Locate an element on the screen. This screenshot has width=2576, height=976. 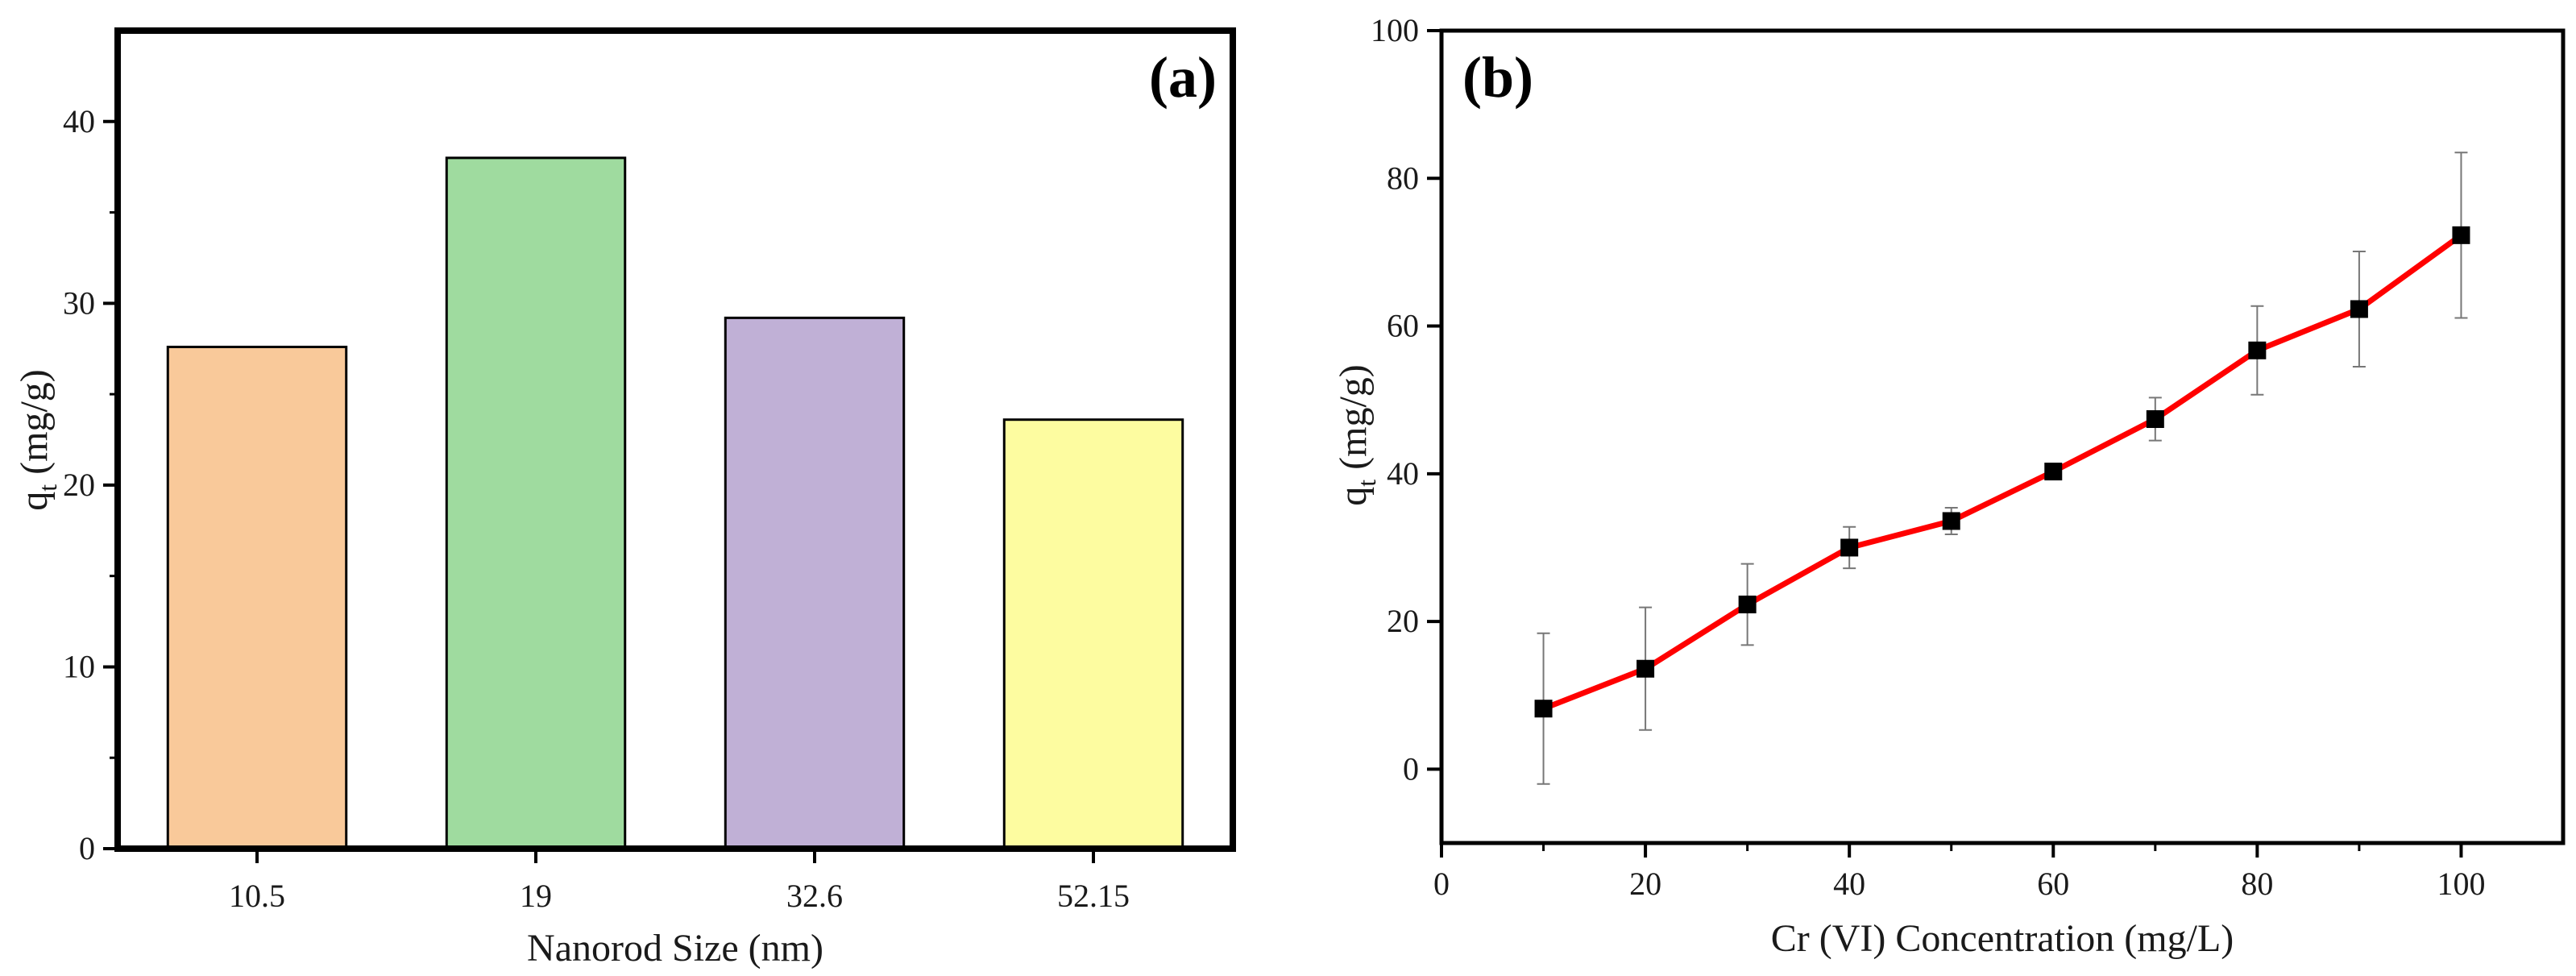
x-tick-label-b: 80 is located at coordinates (2257, 884).